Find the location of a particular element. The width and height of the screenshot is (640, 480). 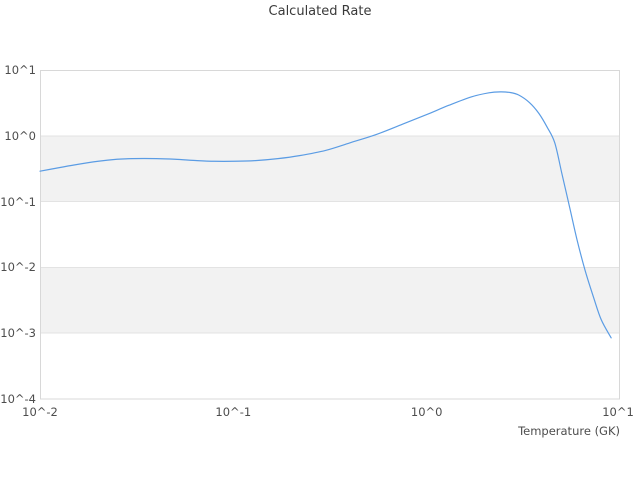

x-tick-label: 10^0 is located at coordinates (426, 412).